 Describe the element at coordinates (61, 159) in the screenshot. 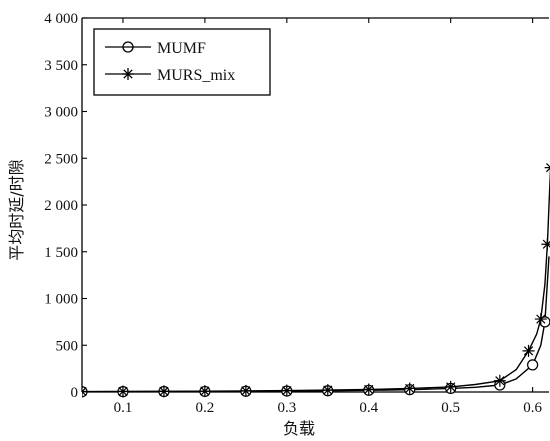

I see `y-tick-label: 2 500` at that location.